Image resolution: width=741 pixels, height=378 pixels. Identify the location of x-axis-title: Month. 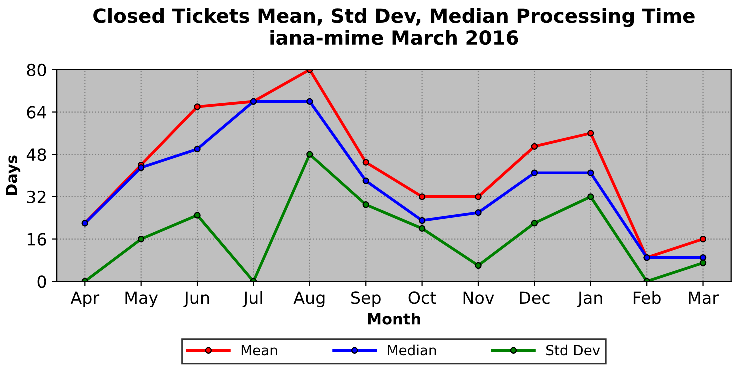
(394, 319).